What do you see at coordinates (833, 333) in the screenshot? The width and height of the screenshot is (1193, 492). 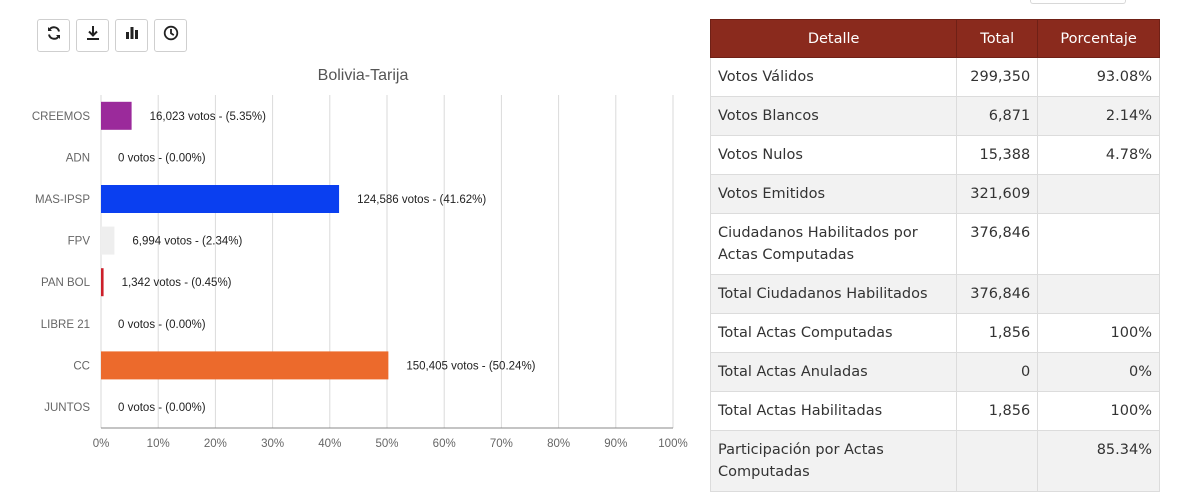 I see `row-detail: Total Actas Computadas` at bounding box center [833, 333].